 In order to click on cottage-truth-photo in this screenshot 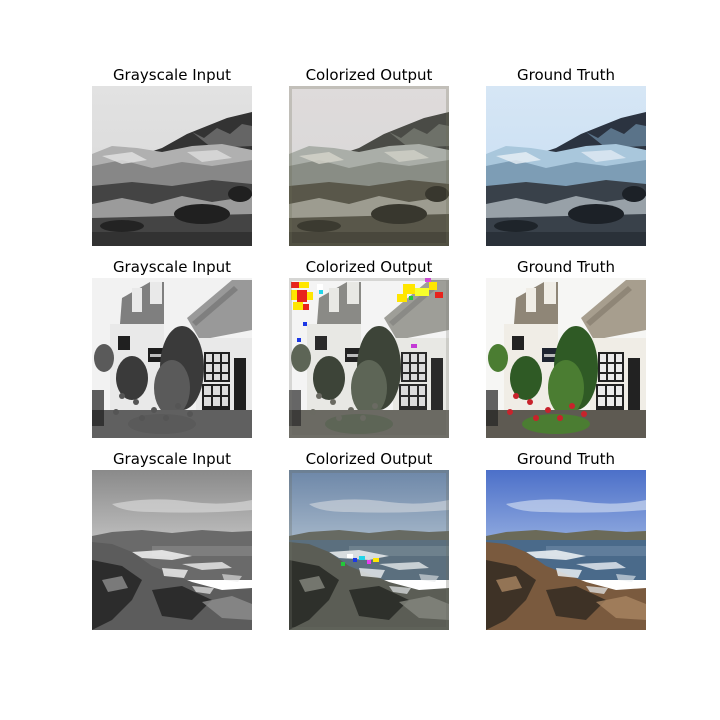, I will do `click(566, 358)`.